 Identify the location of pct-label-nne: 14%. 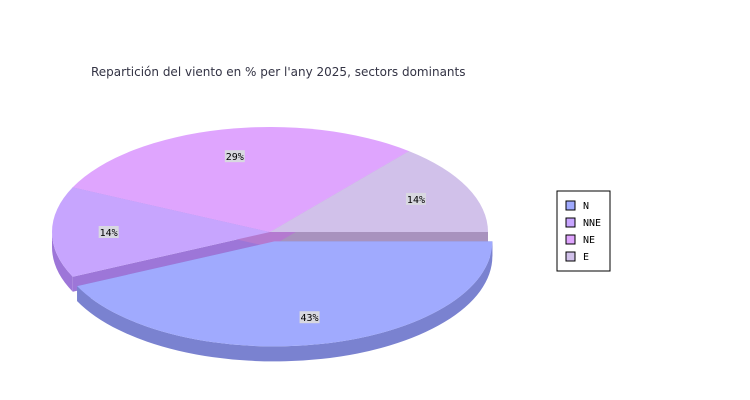
(108, 232).